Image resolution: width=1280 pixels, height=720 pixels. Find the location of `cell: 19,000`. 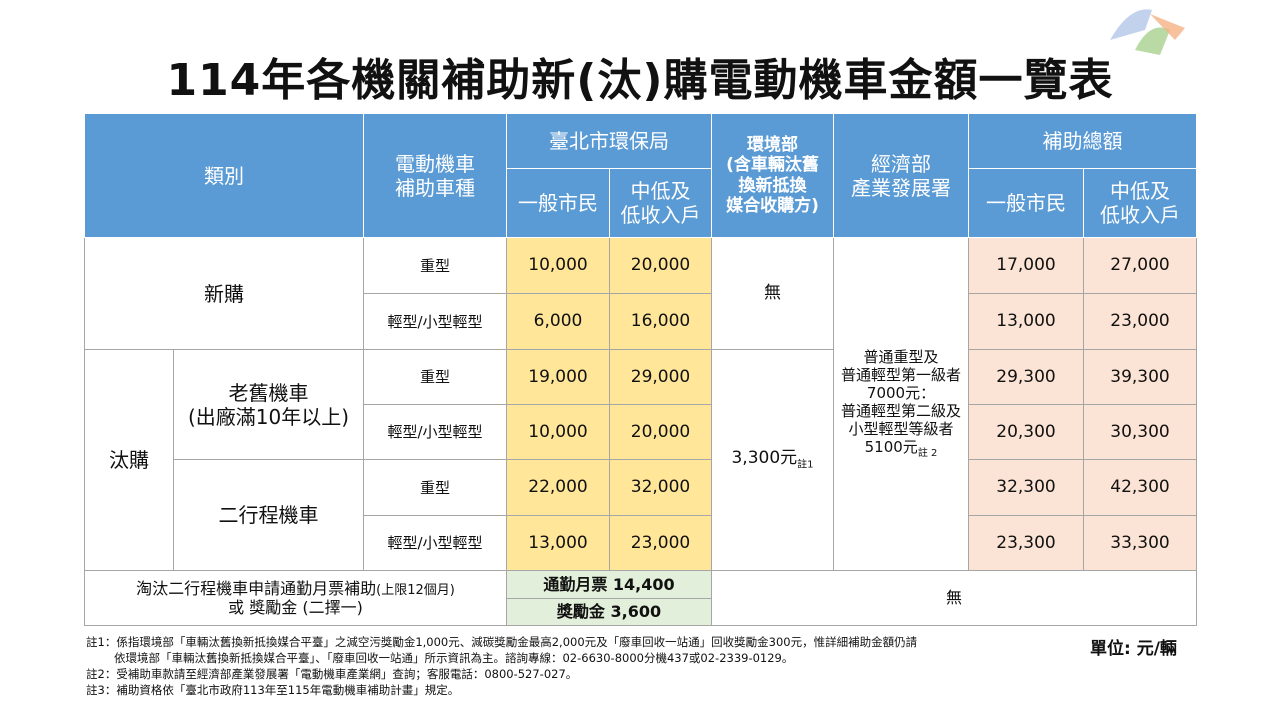

cell: 19,000 is located at coordinates (558, 377).